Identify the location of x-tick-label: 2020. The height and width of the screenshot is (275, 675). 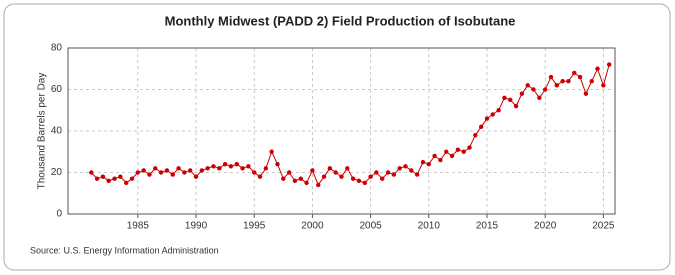
(545, 226).